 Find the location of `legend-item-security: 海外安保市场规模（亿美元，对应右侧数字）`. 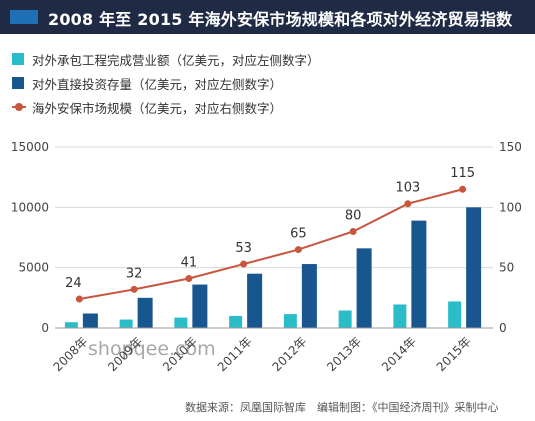

legend-item-security: 海外安保市场规模（亿美元，对应右侧数字） is located at coordinates (147, 107).